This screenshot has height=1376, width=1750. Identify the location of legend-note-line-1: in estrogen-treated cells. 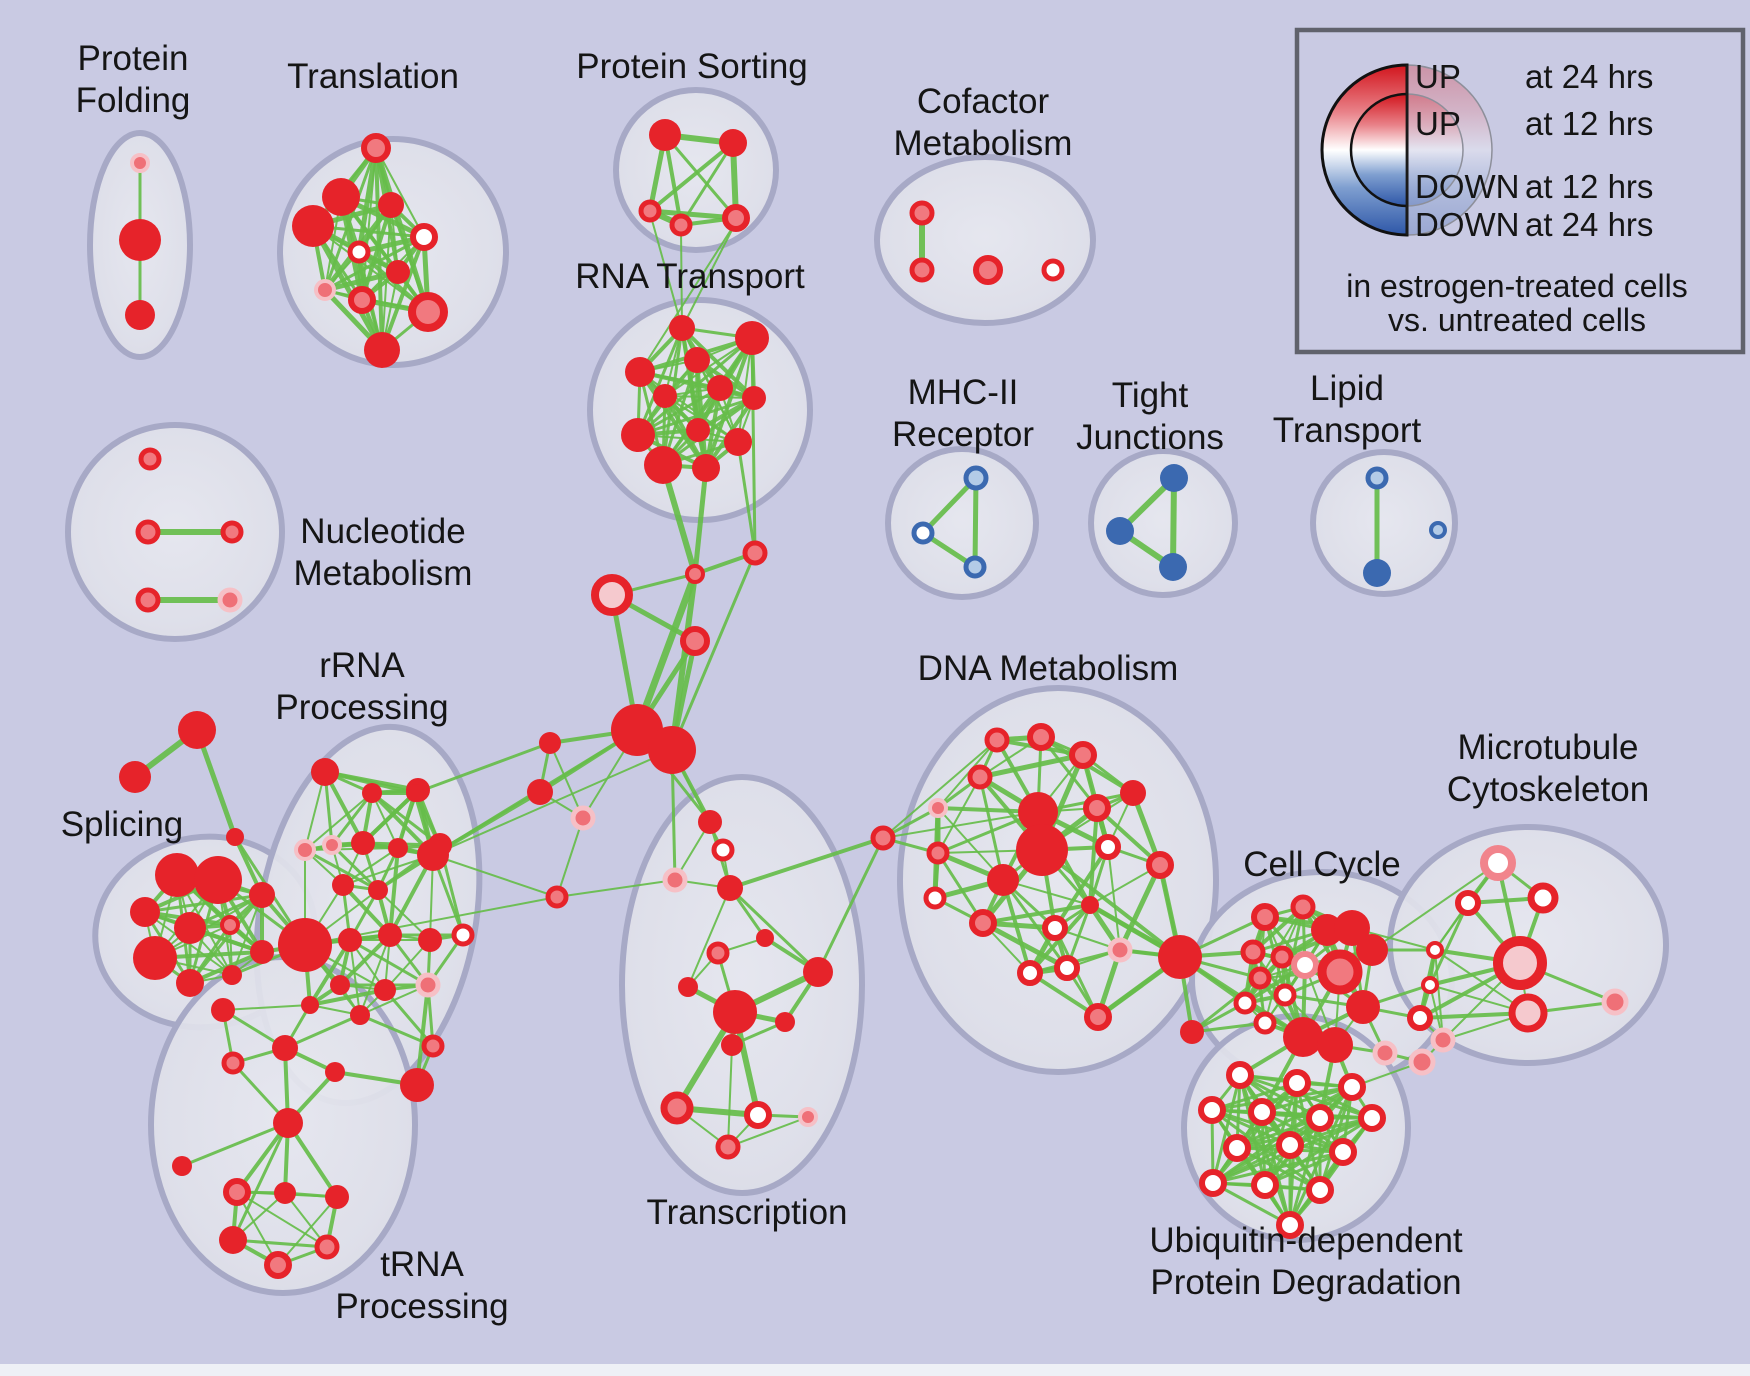
(1517, 286).